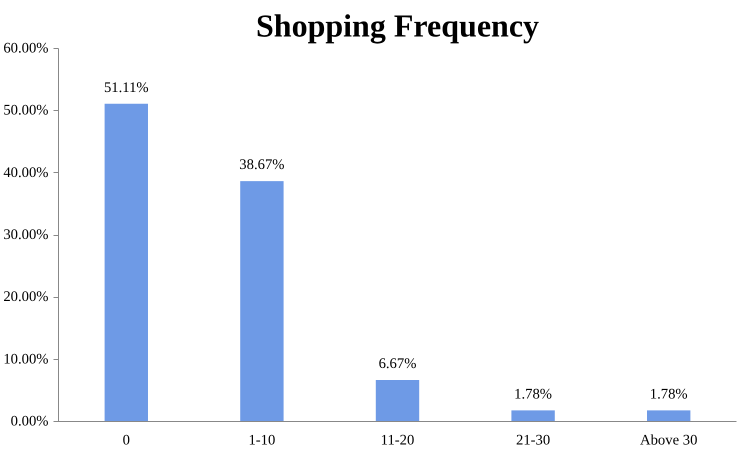 The image size is (755, 461). Describe the element at coordinates (398, 26) in the screenshot. I see `chart-title: Shopping Frequency` at that location.